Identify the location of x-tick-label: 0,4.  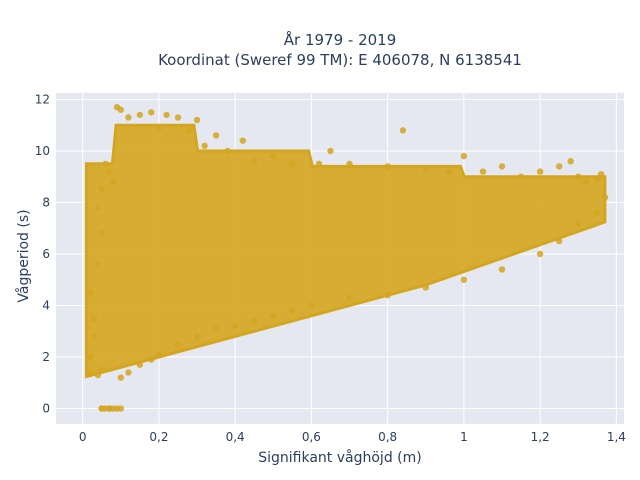
(235, 437).